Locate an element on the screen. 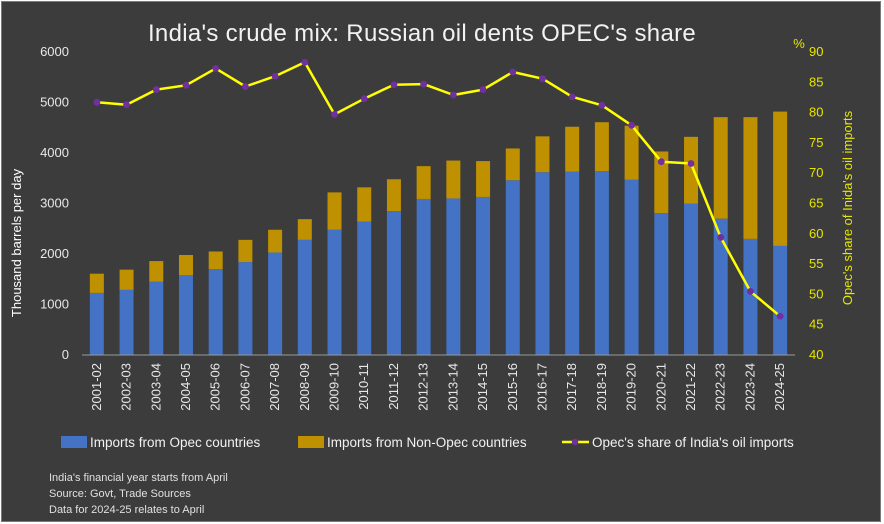 The height and width of the screenshot is (524, 884). right-axis-unit: % is located at coordinates (799, 43).